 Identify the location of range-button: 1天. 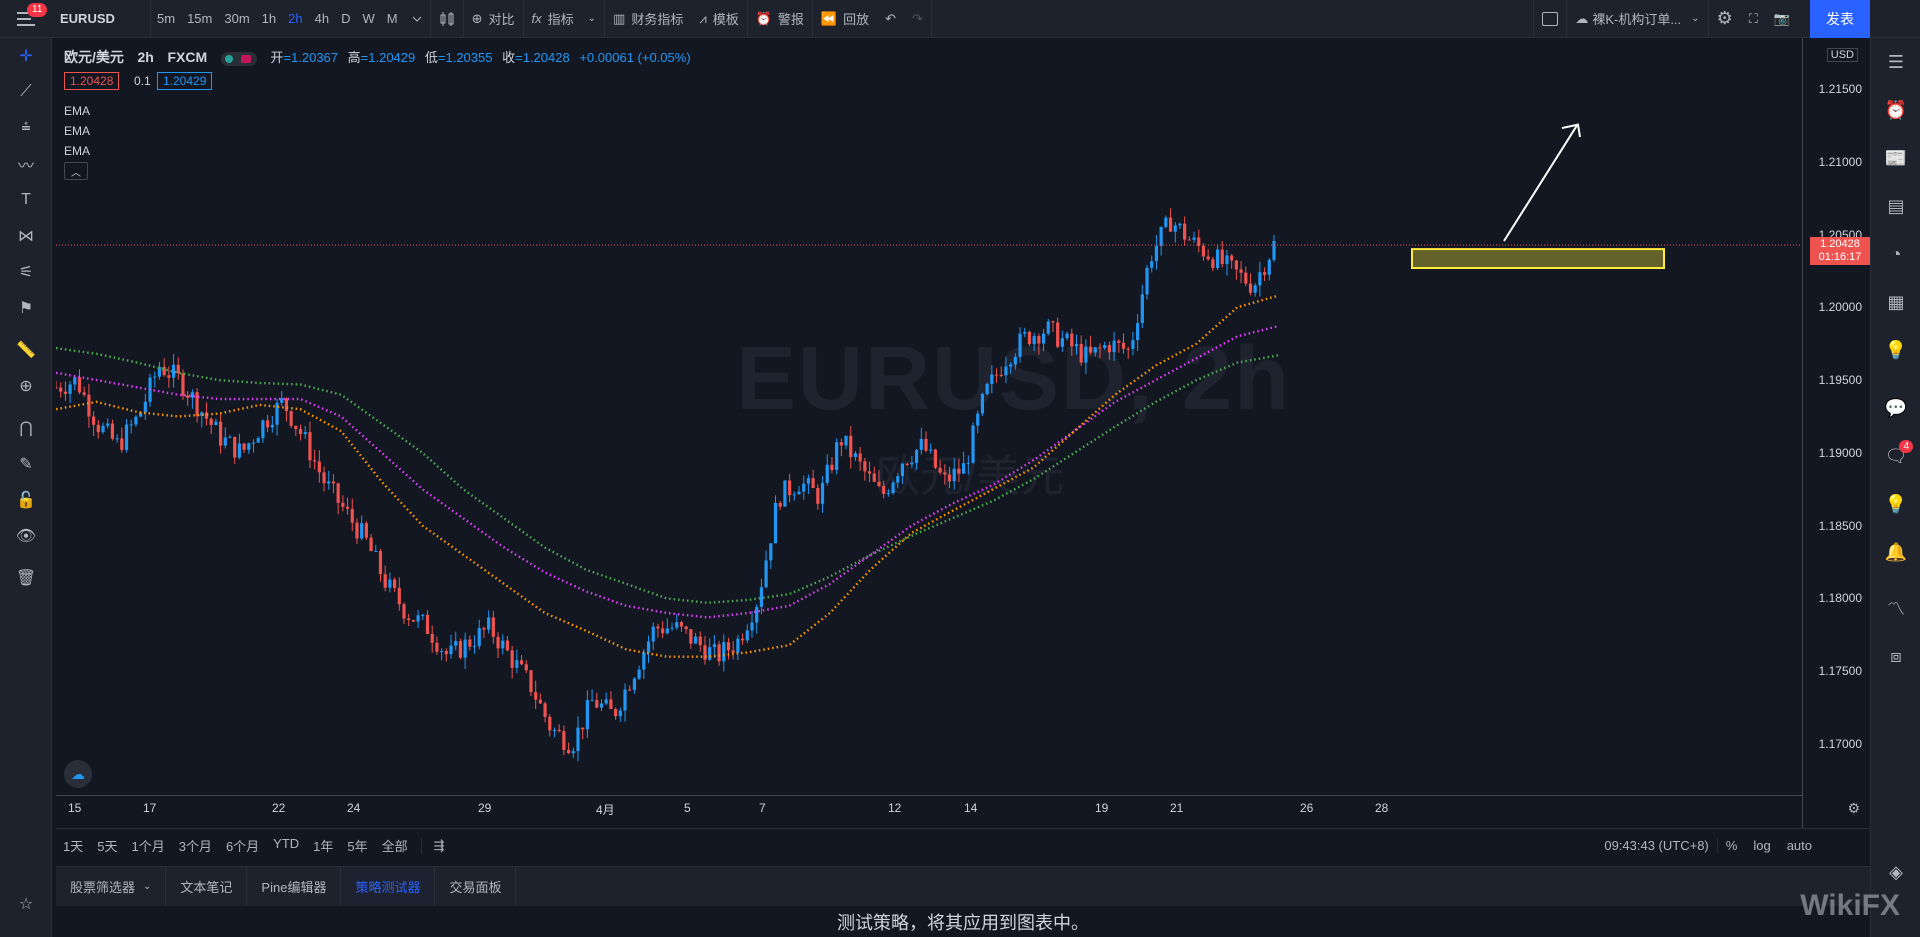
(73, 846).